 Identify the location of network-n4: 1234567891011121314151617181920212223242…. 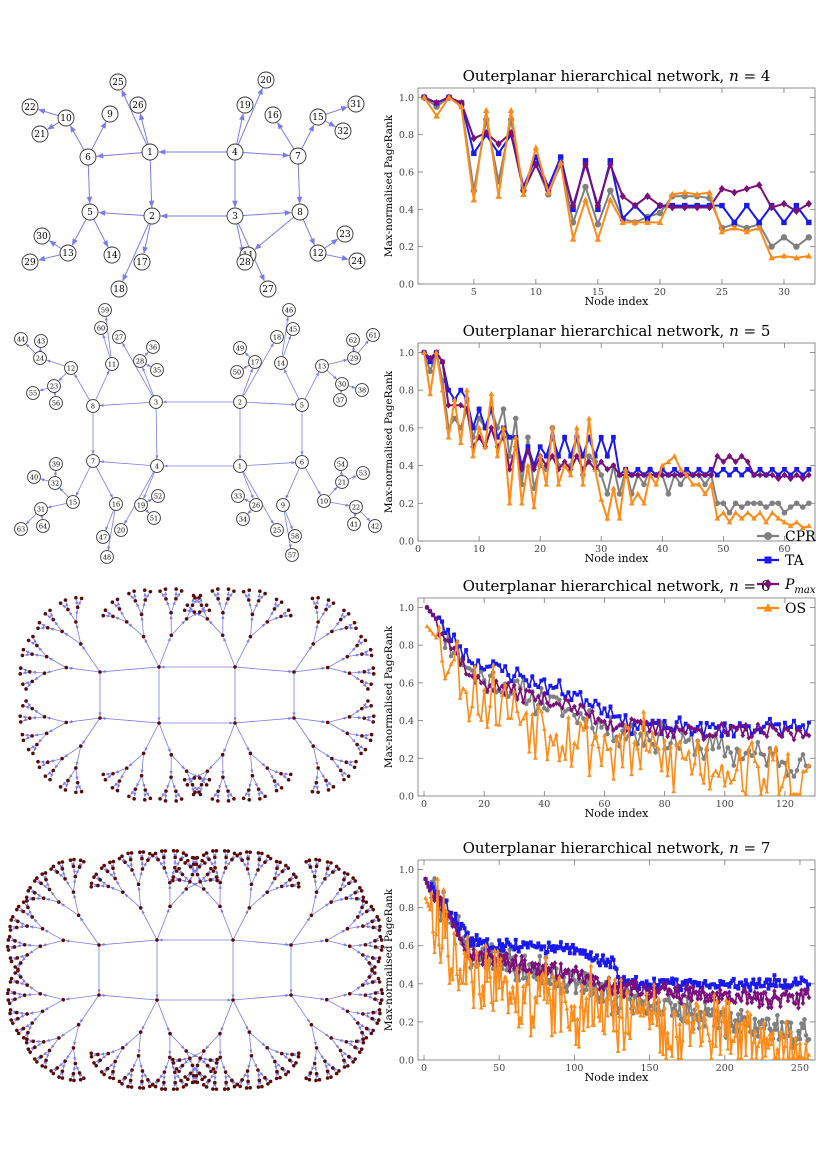
(193, 184).